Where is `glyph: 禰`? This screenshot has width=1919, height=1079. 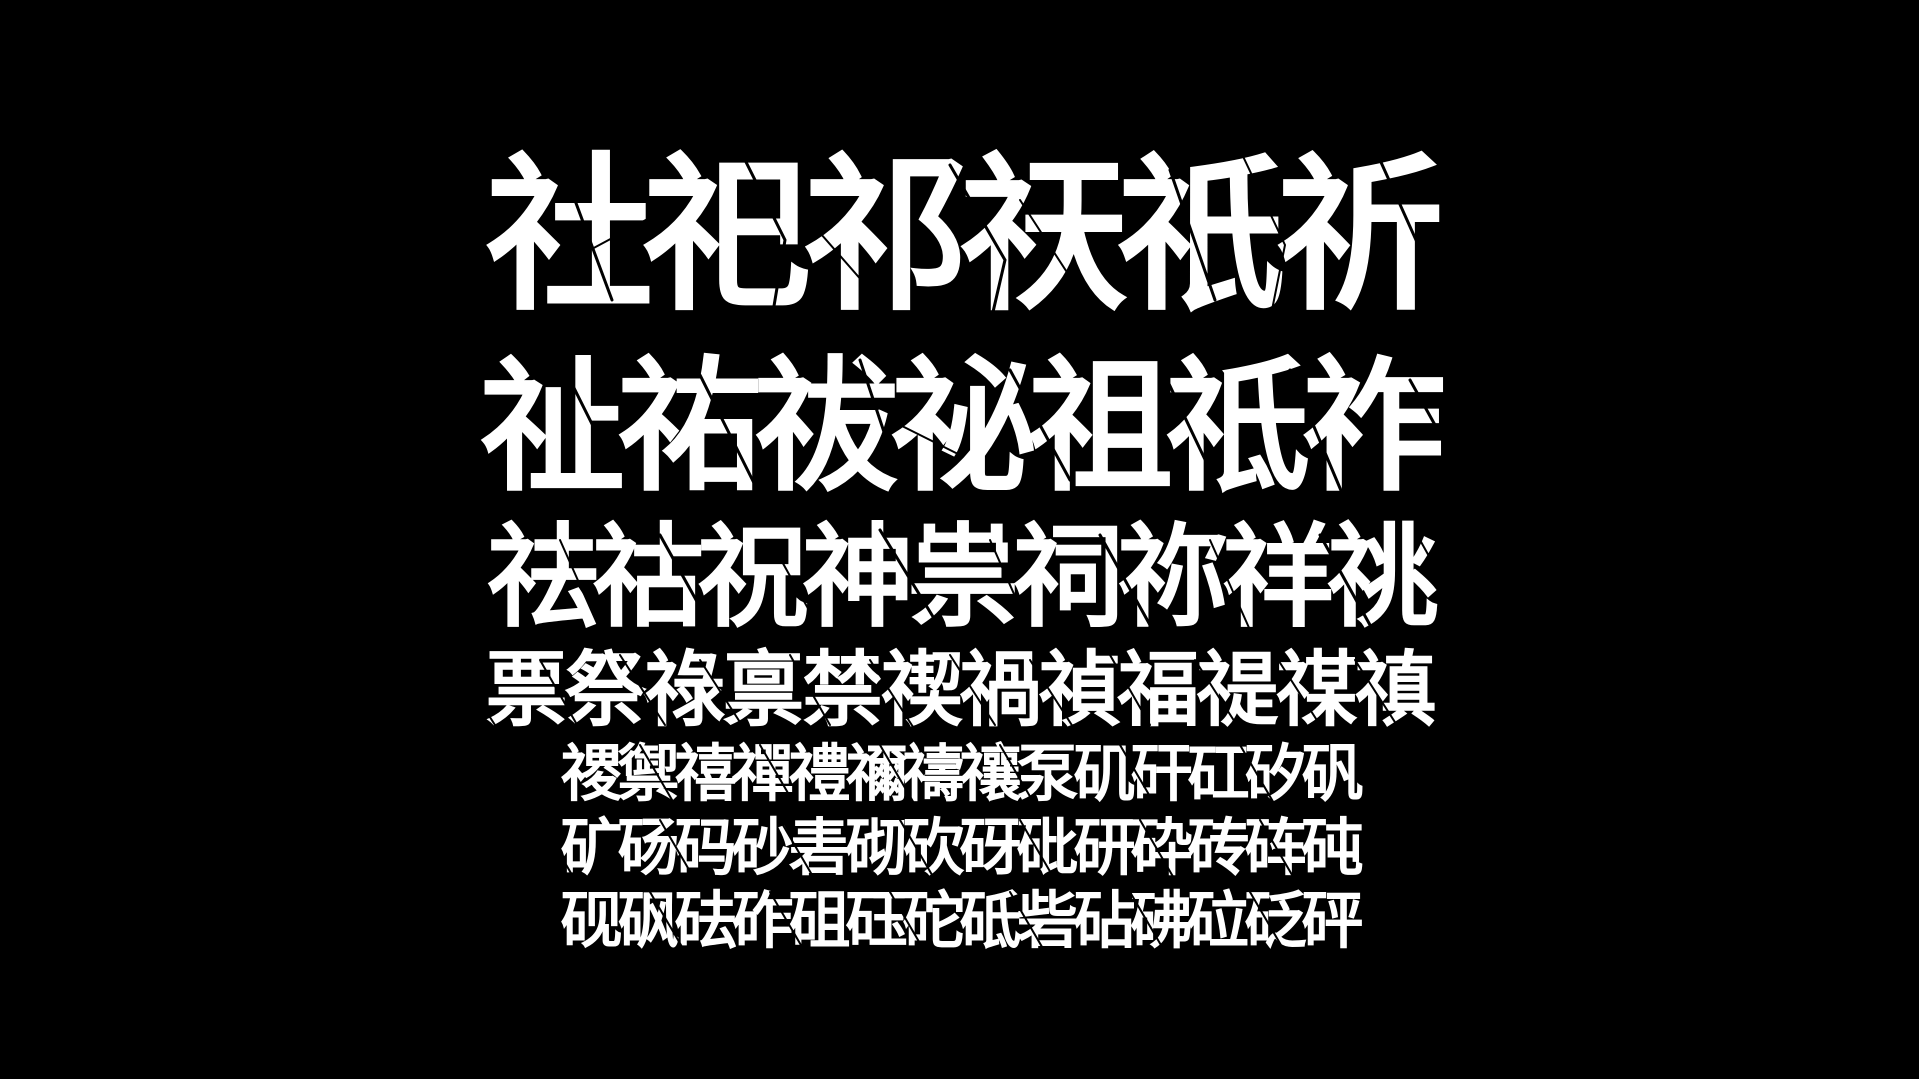 glyph: 禰 is located at coordinates (876, 773).